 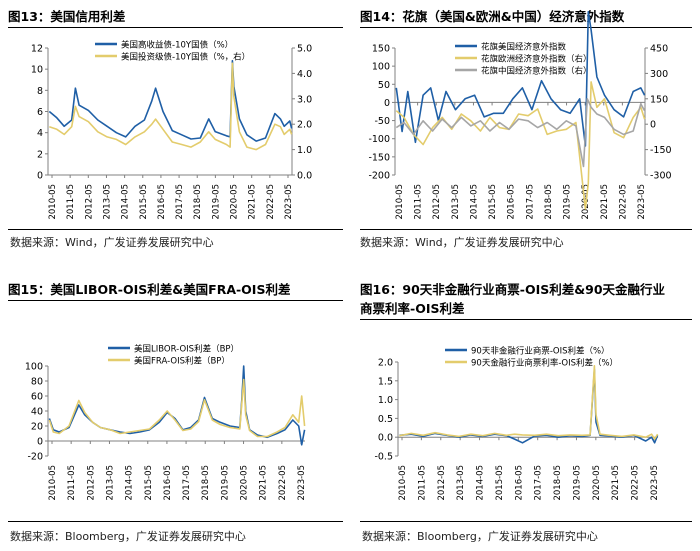 What do you see at coordinates (661, 150) in the screenshot?
I see `y-tick-label-right: -150` at bounding box center [661, 150].